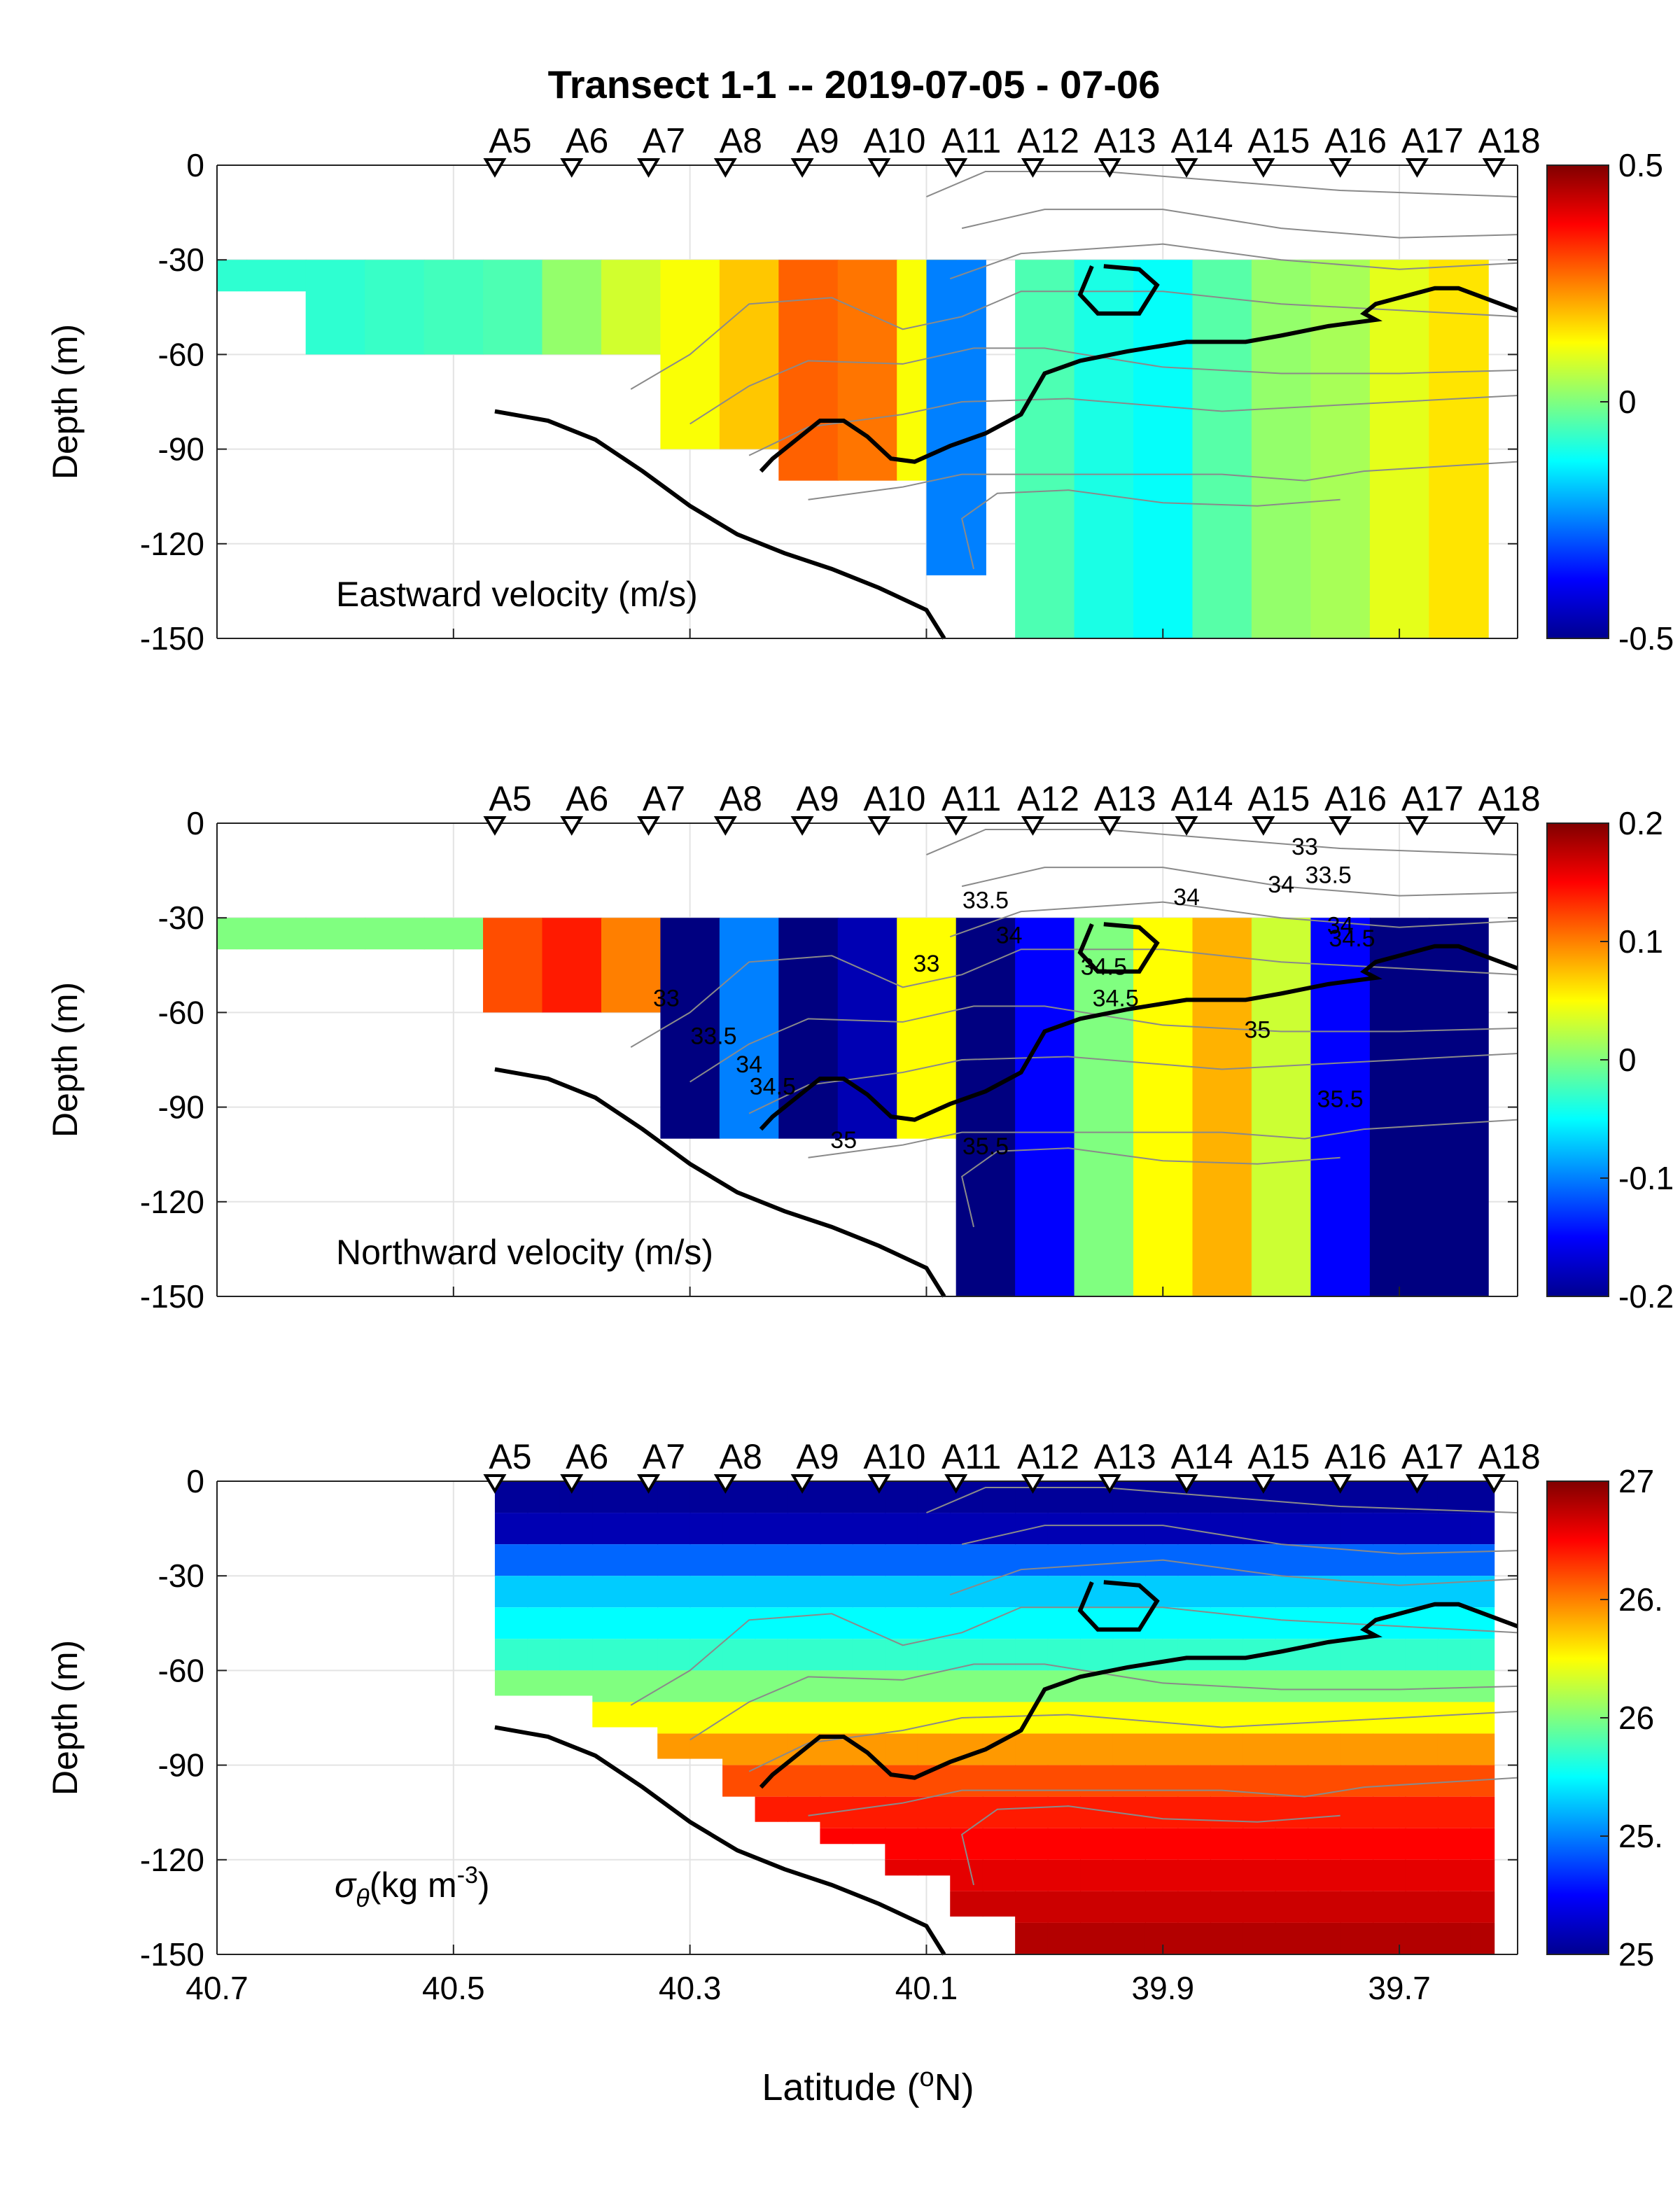 The height and width of the screenshot is (2205, 1680). I want to click on y-axis-label: Depth (m), so click(65, 1717).